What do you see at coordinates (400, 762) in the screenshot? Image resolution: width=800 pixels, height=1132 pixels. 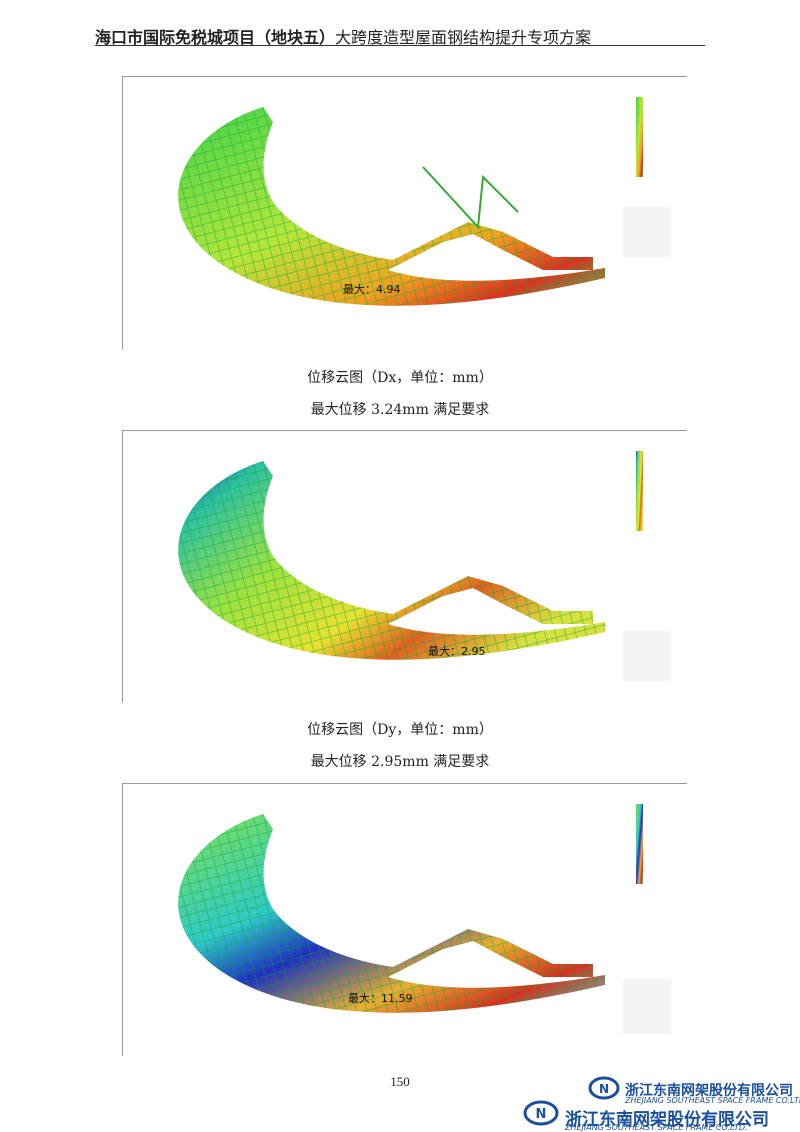 I see `note: 最大位移 2.95mm 满足要求` at bounding box center [400, 762].